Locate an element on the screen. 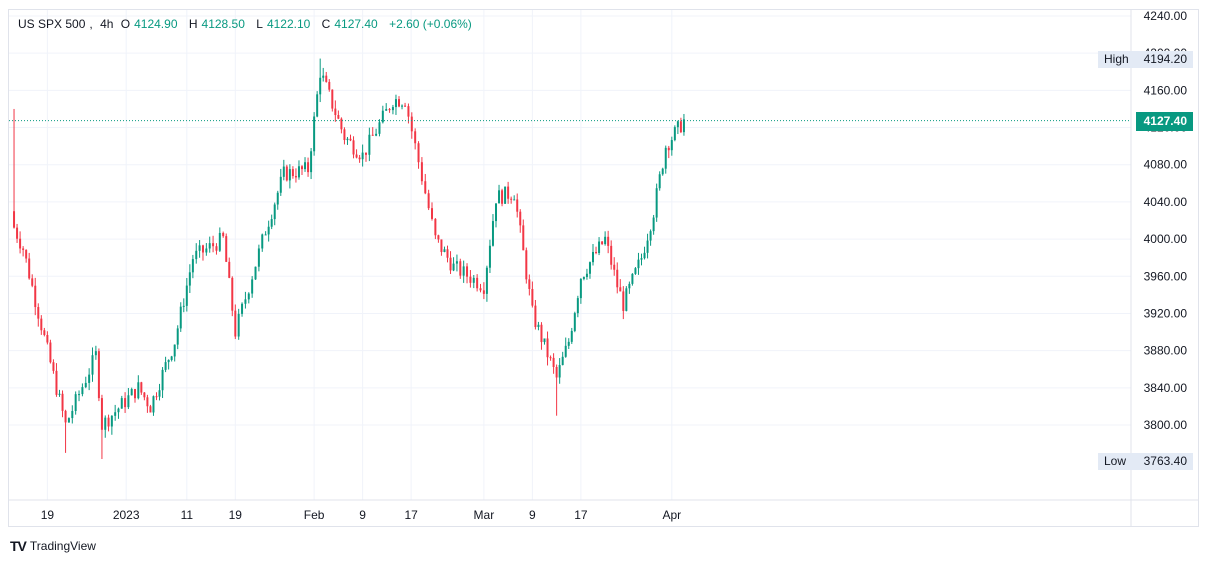 This screenshot has height=564, width=1209. time-tick-label: Mar is located at coordinates (484, 515).